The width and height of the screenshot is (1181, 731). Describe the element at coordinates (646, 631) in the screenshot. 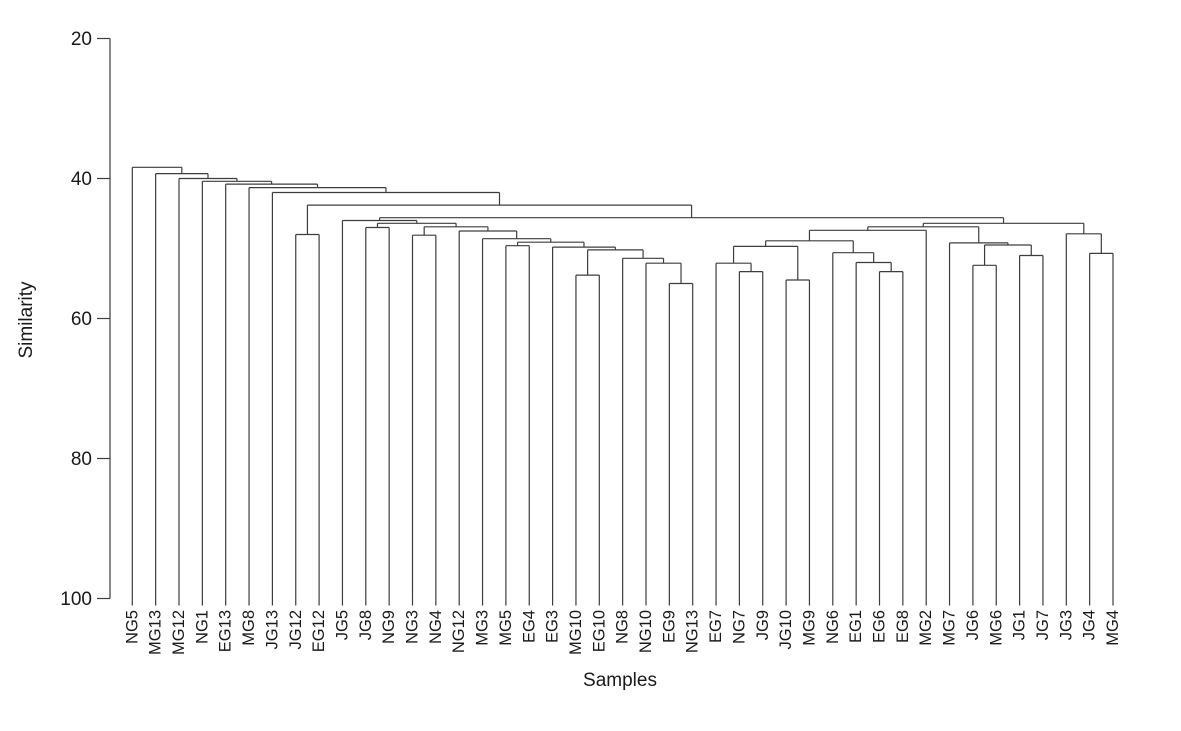

I see `leaf-label: NG10` at that location.